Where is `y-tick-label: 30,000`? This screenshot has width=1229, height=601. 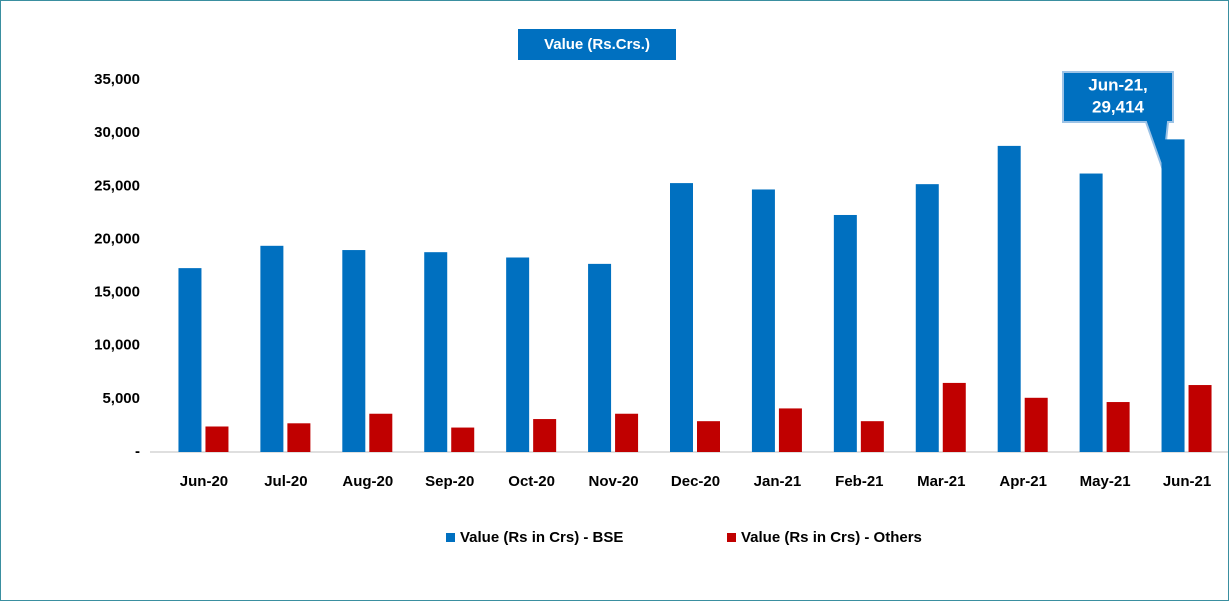 y-tick-label: 30,000 is located at coordinates (117, 132).